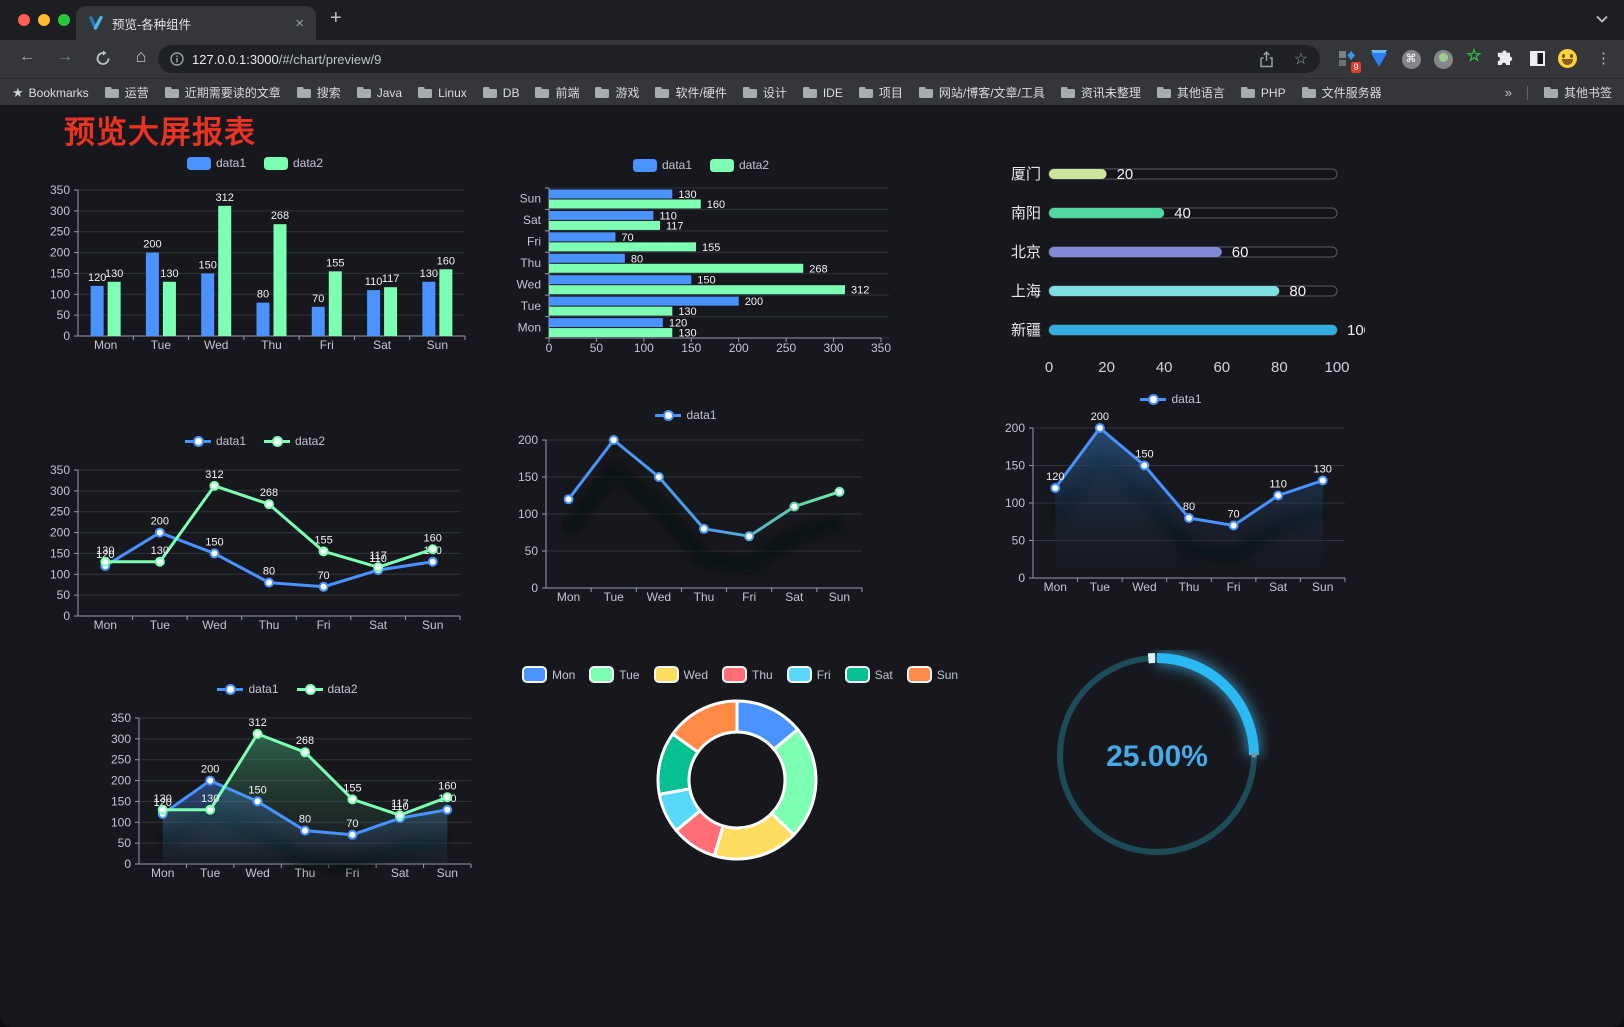 The height and width of the screenshot is (1027, 1624). What do you see at coordinates (868, 674) in the screenshot?
I see `legend-item: Sat` at bounding box center [868, 674].